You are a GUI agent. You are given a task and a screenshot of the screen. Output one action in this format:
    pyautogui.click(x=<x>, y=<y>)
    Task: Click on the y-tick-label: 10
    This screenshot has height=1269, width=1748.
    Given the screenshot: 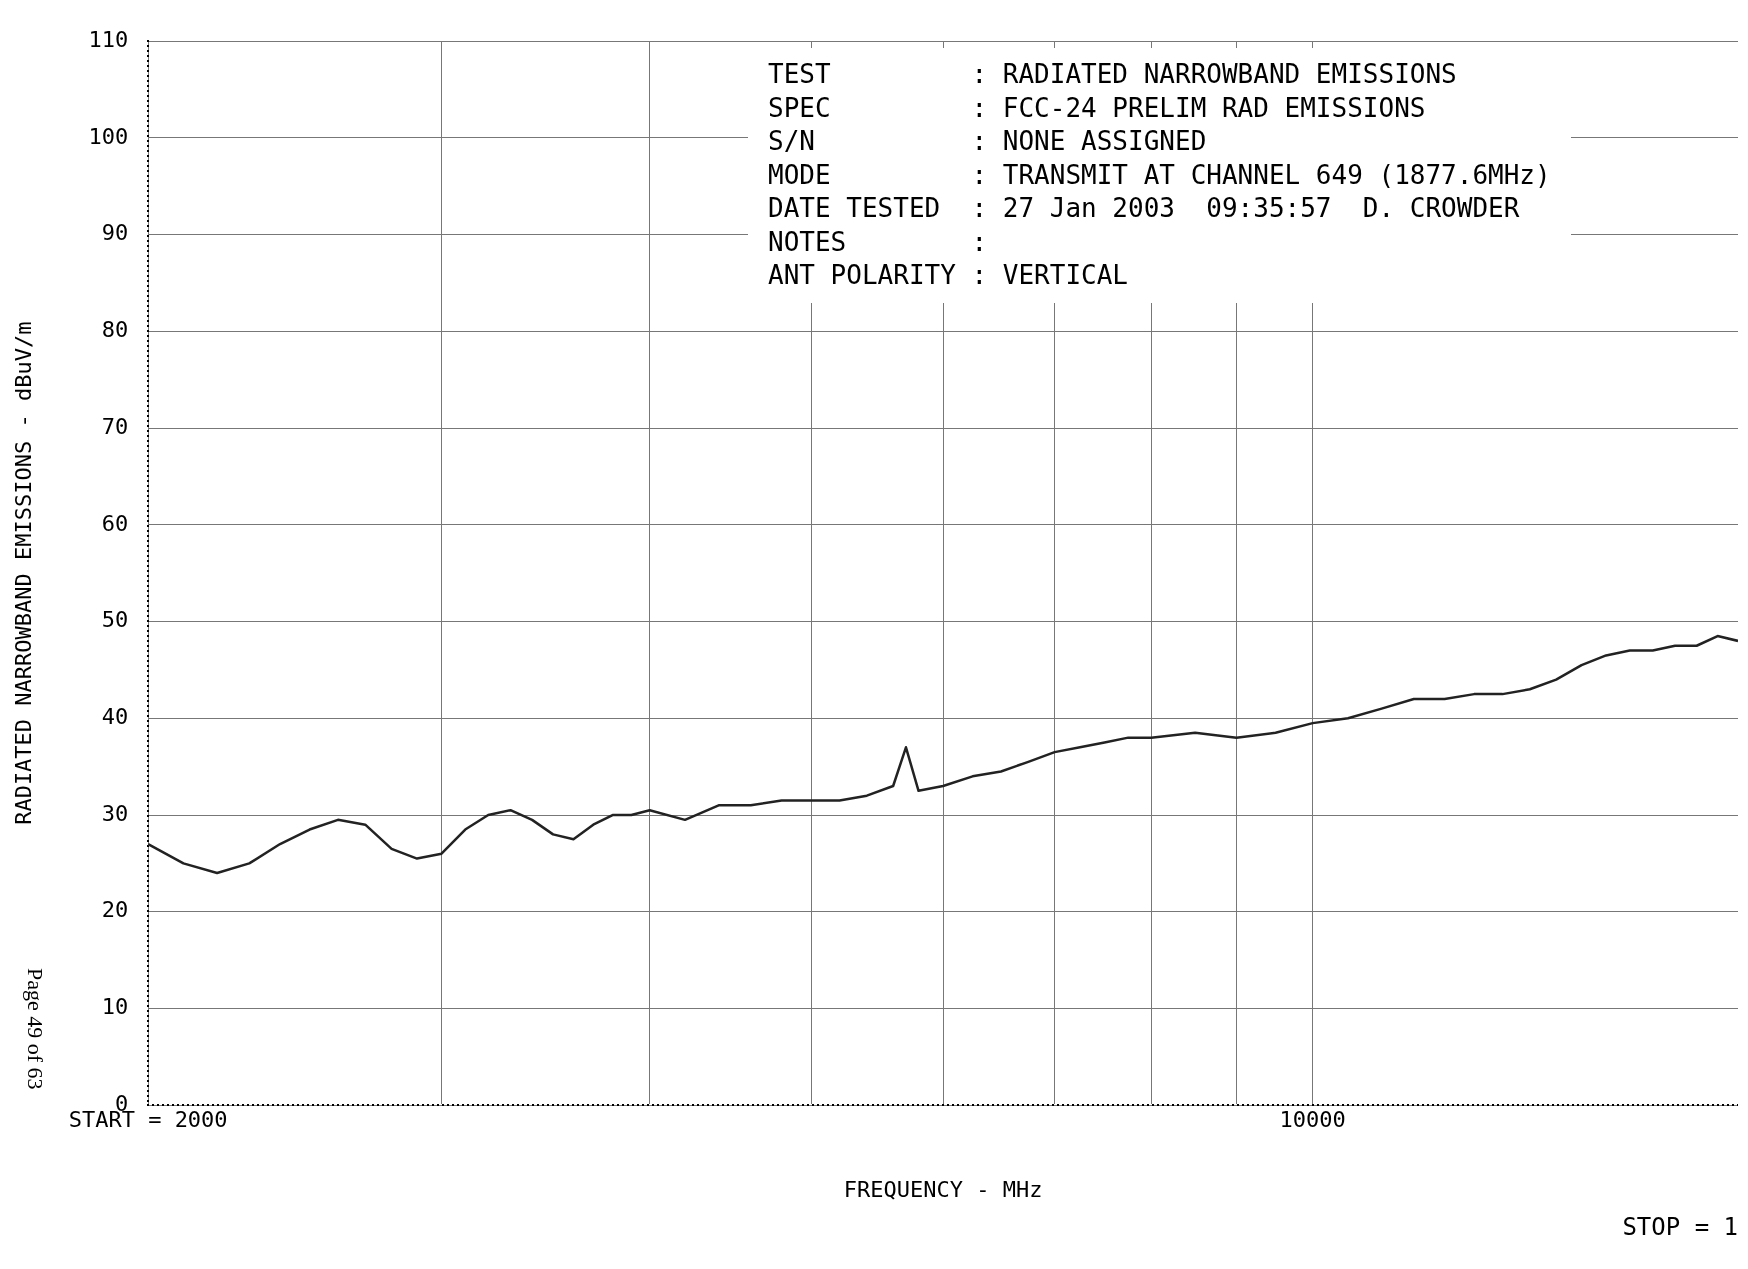 What is the action you would take?
    pyautogui.click(x=115, y=1007)
    